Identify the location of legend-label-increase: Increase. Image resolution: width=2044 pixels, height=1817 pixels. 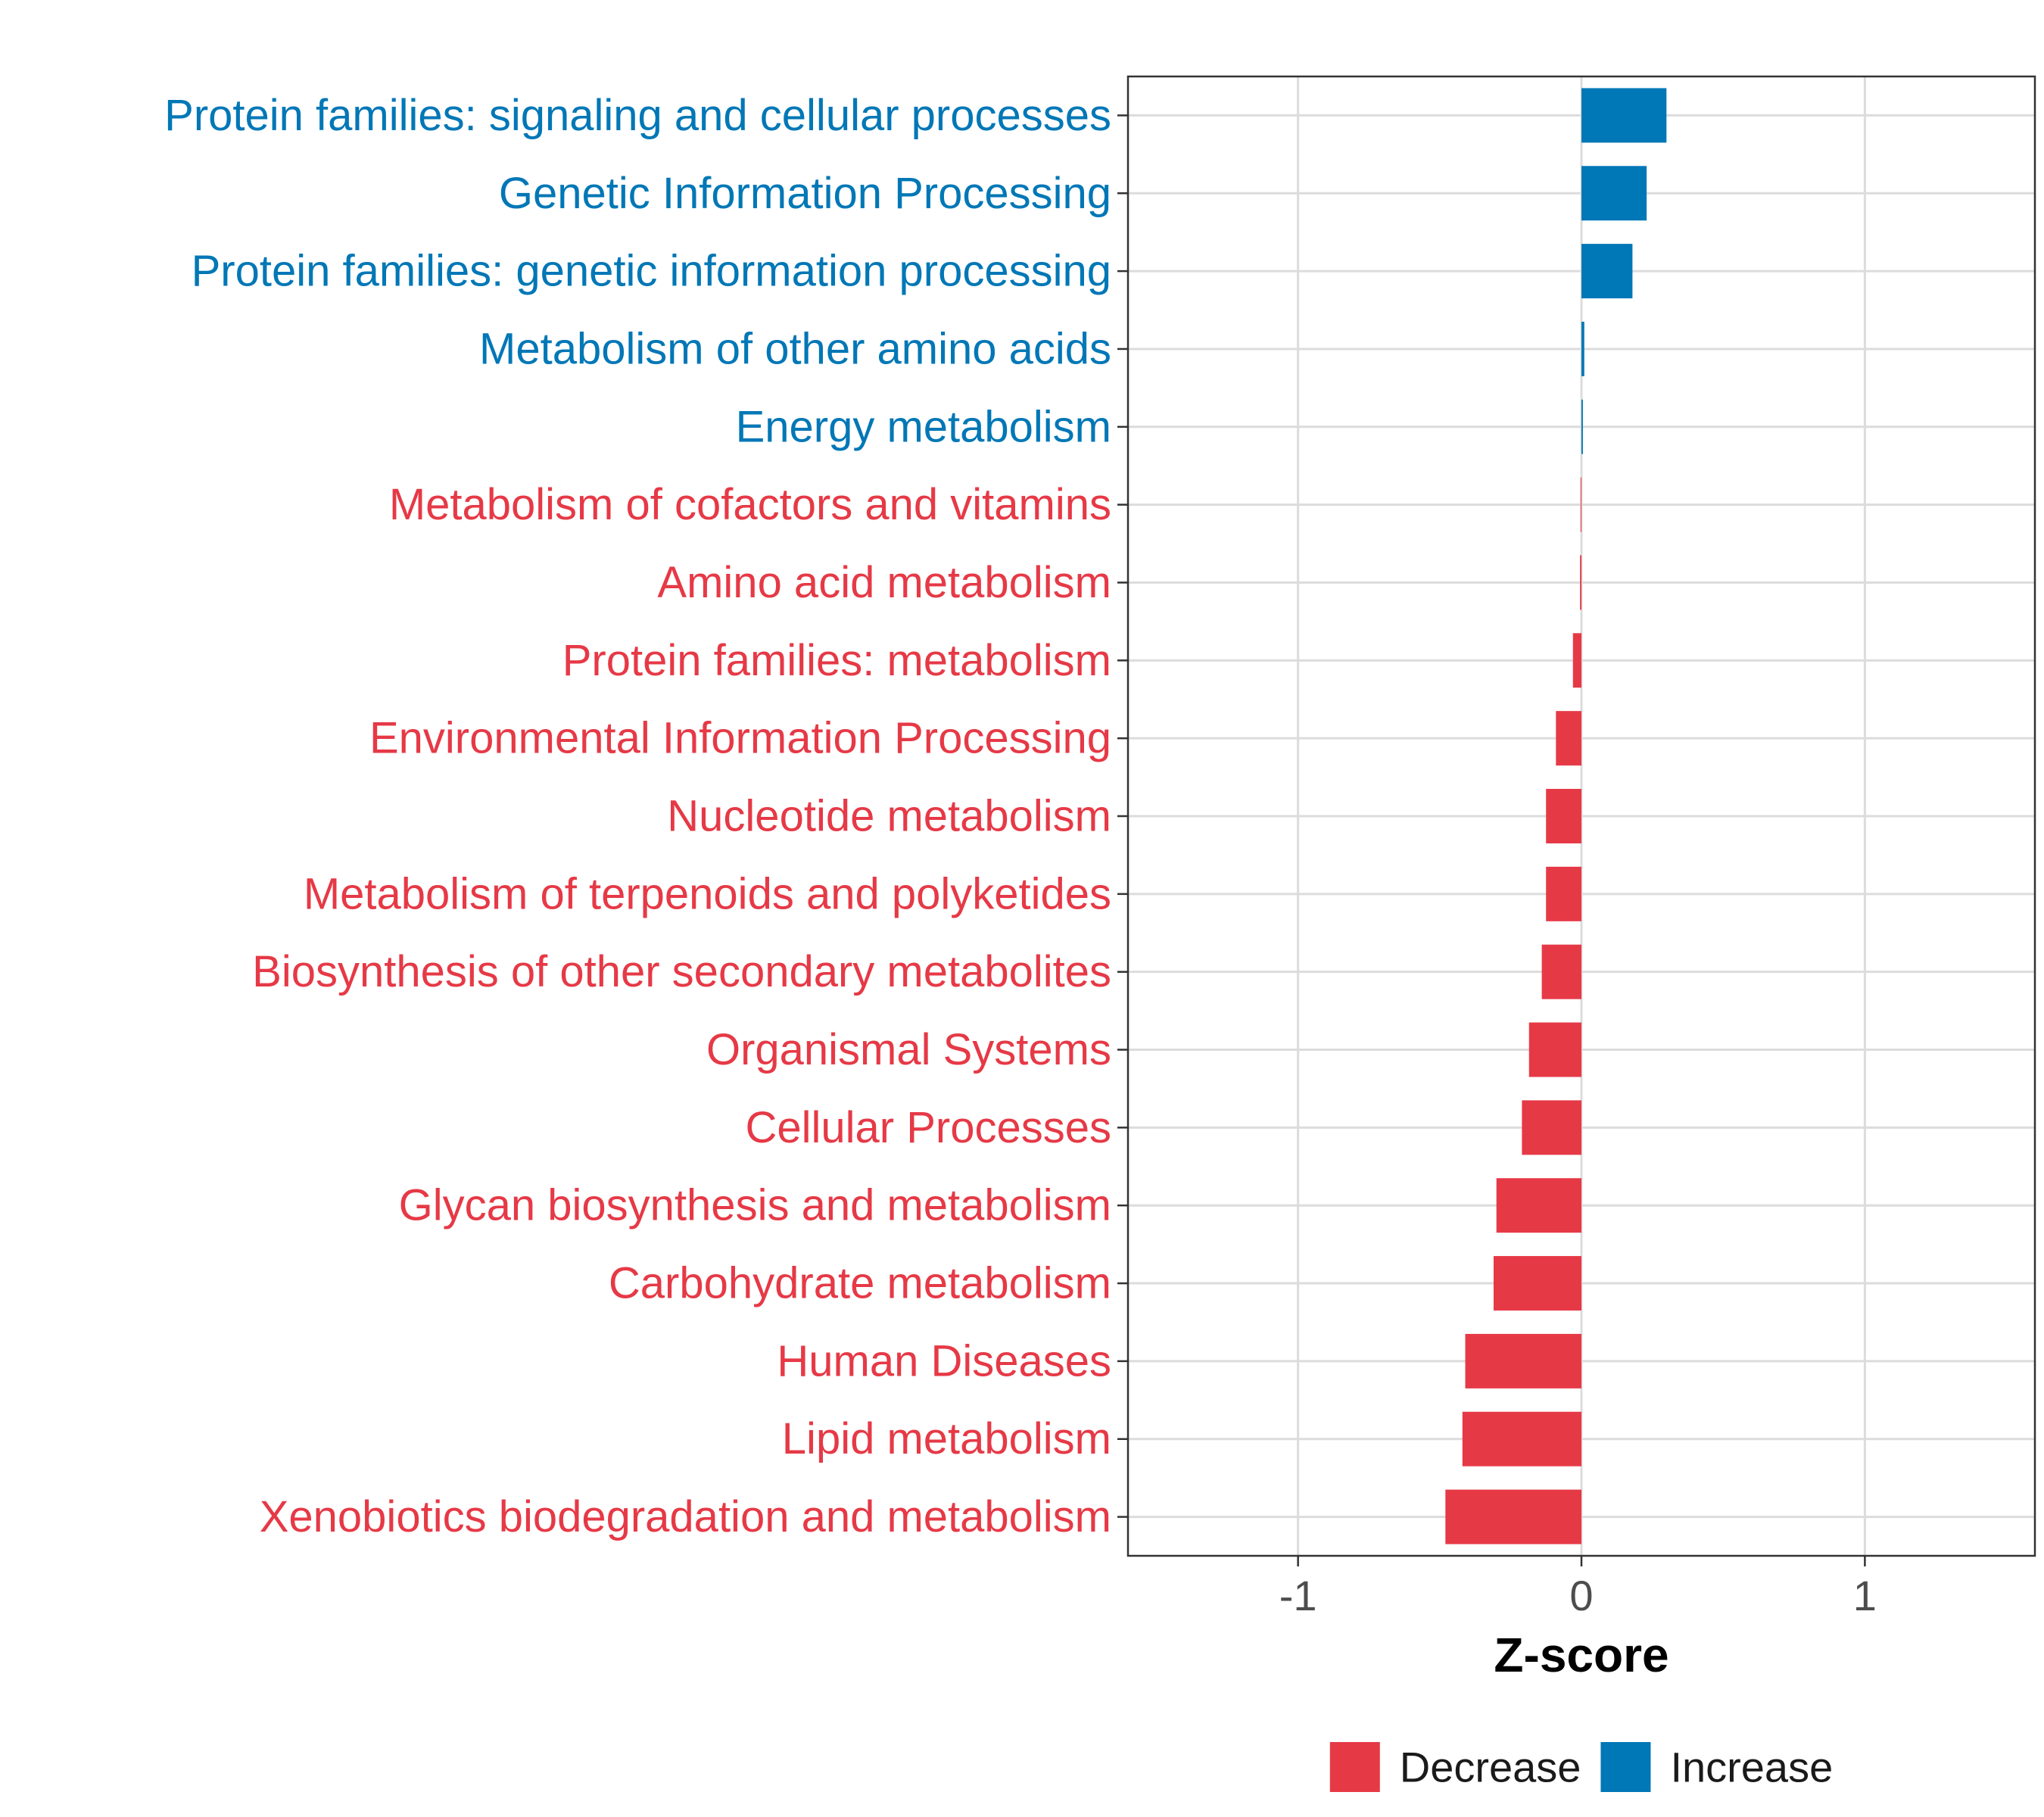
(1751, 1767).